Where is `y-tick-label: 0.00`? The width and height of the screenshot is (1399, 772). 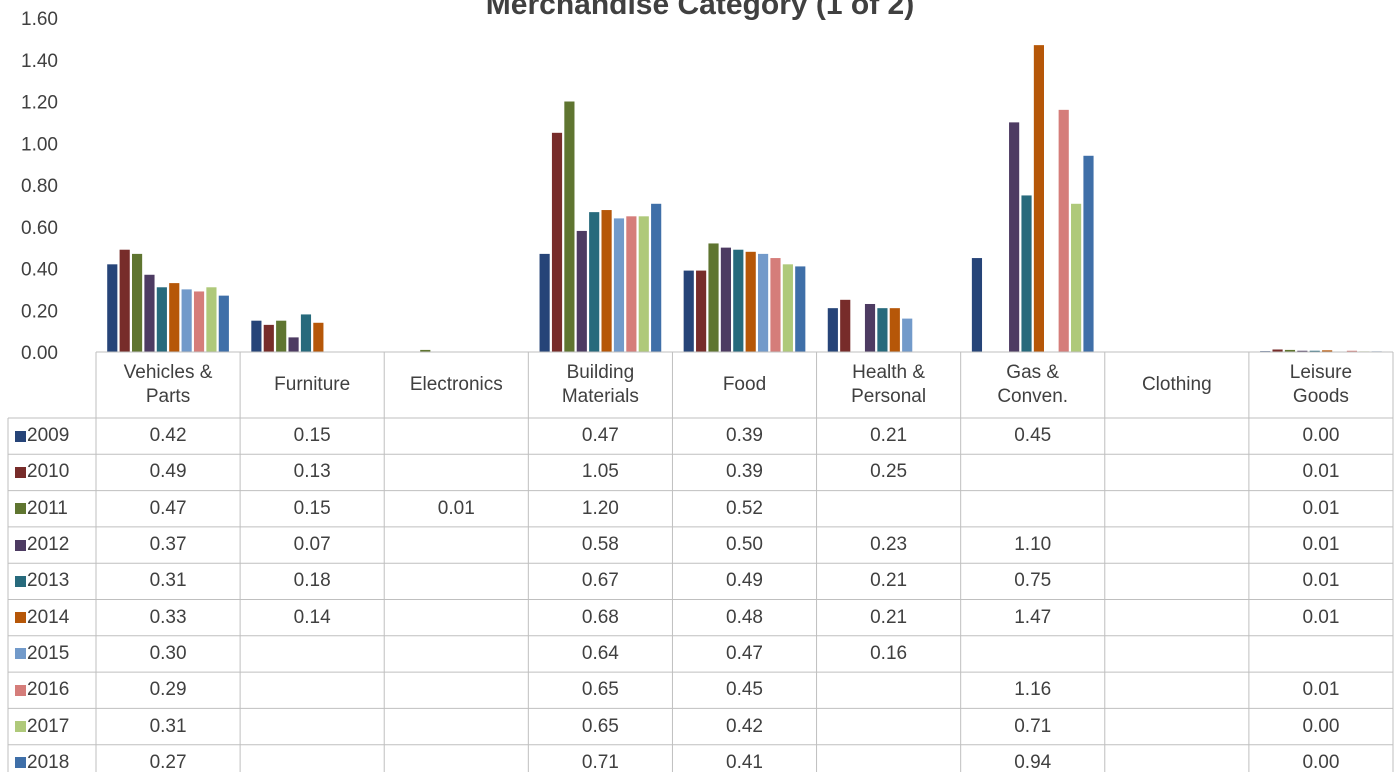 y-tick-label: 0.00 is located at coordinates (39, 353).